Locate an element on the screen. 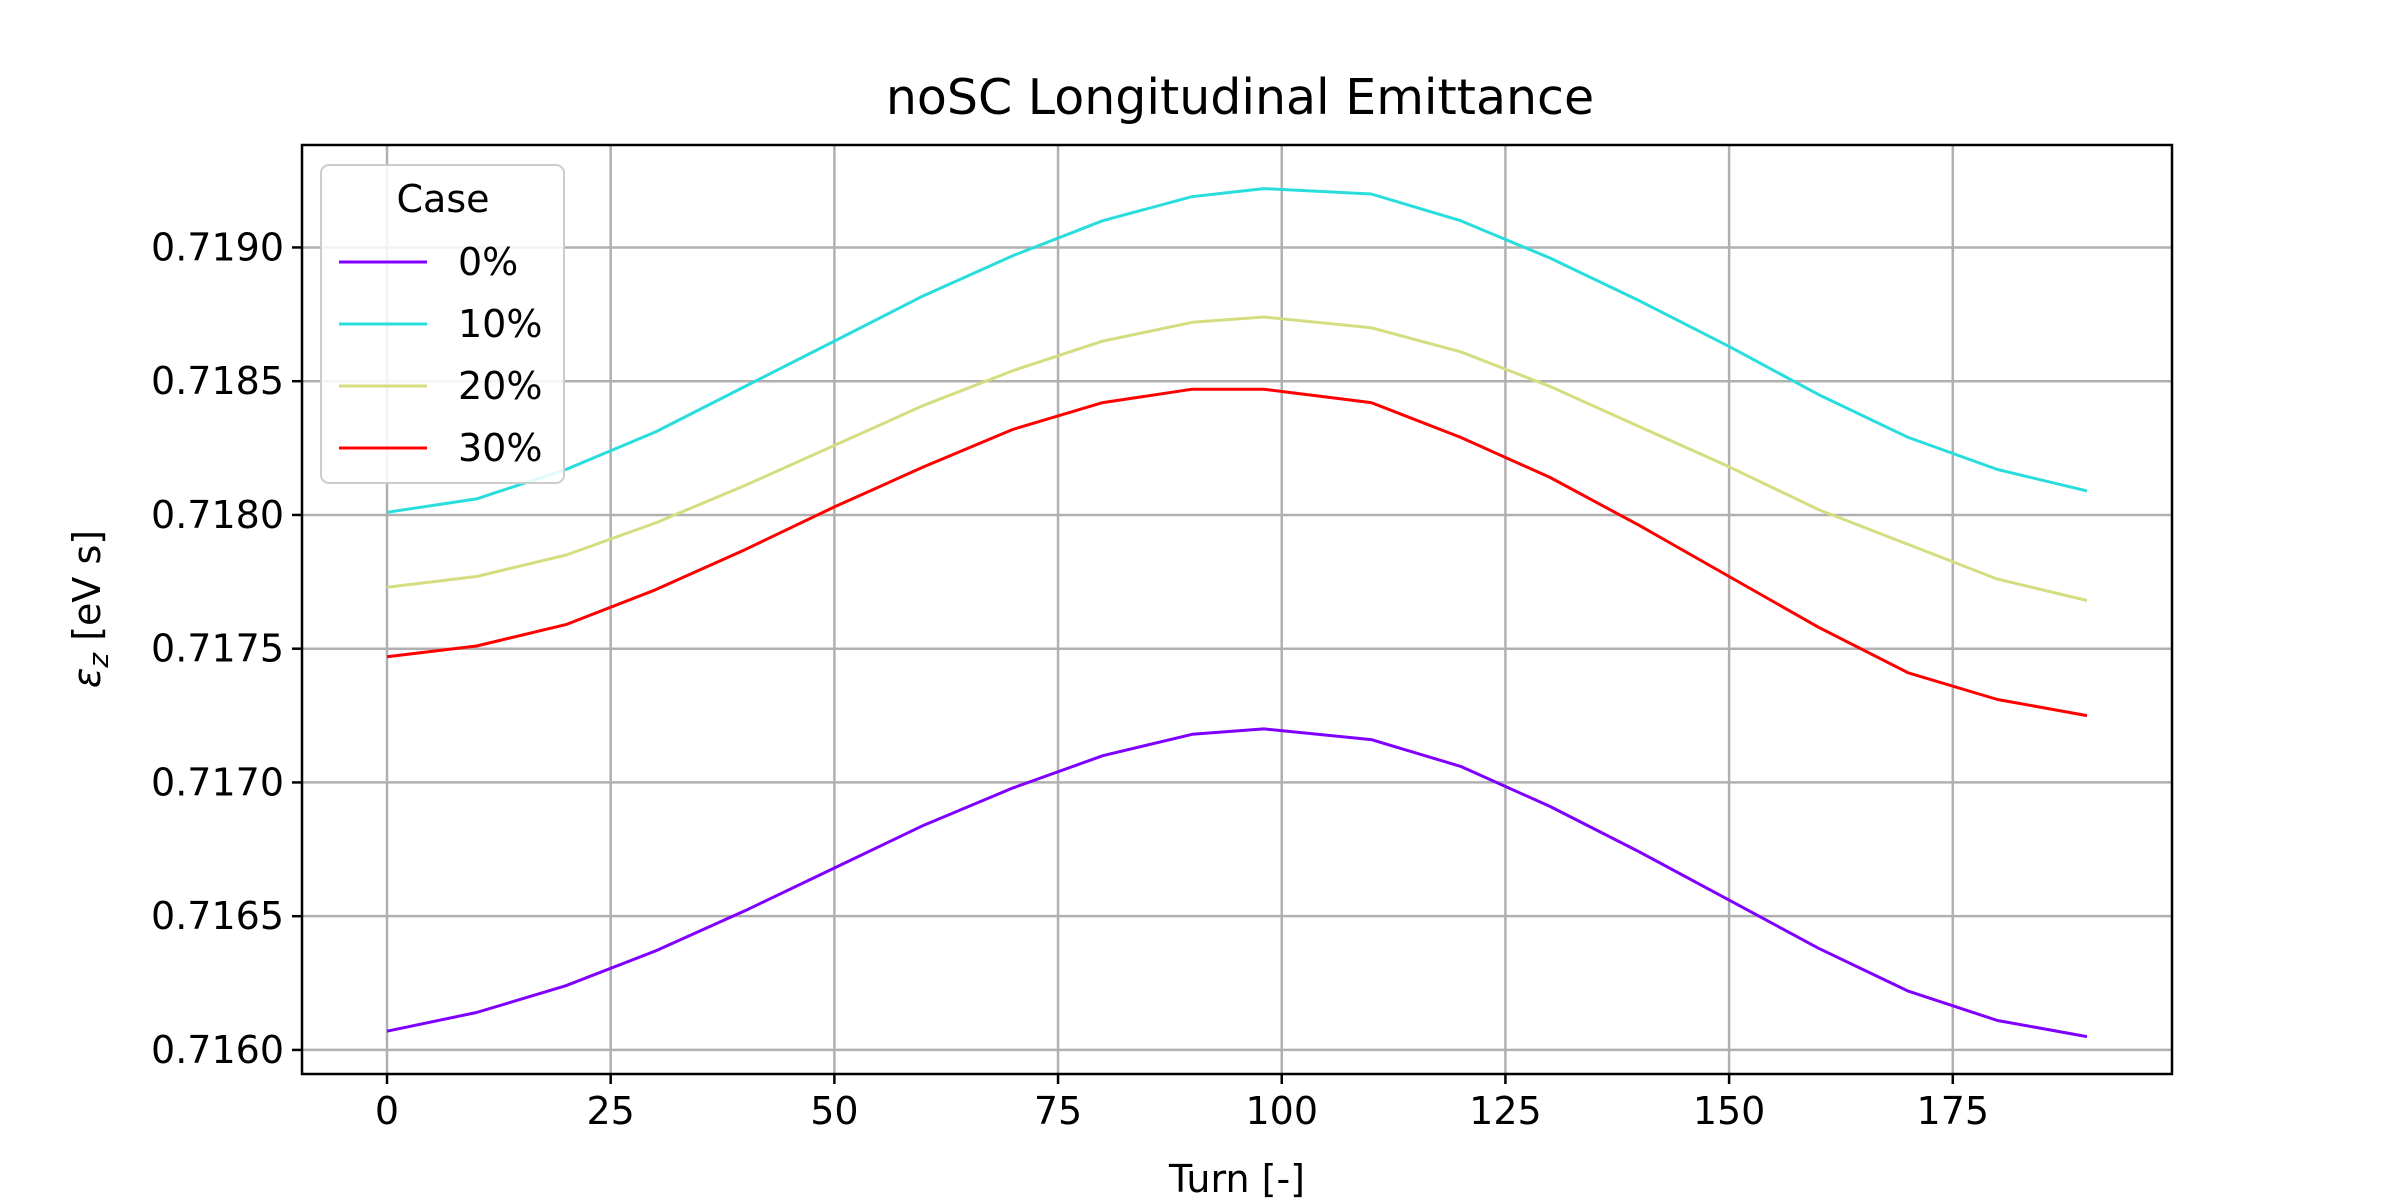 Image resolution: width=2400 pixels, height=1200 pixels. legend-title: Case is located at coordinates (443, 199).